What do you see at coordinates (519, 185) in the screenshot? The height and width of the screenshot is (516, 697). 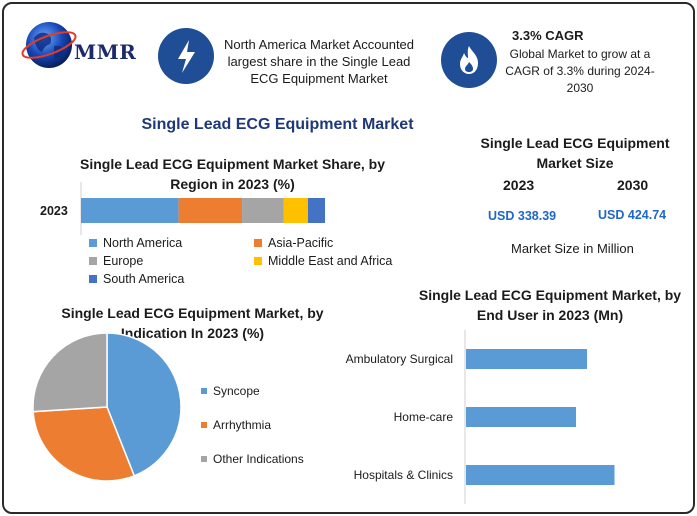 I see `market-size-year-2023: 2023` at bounding box center [519, 185].